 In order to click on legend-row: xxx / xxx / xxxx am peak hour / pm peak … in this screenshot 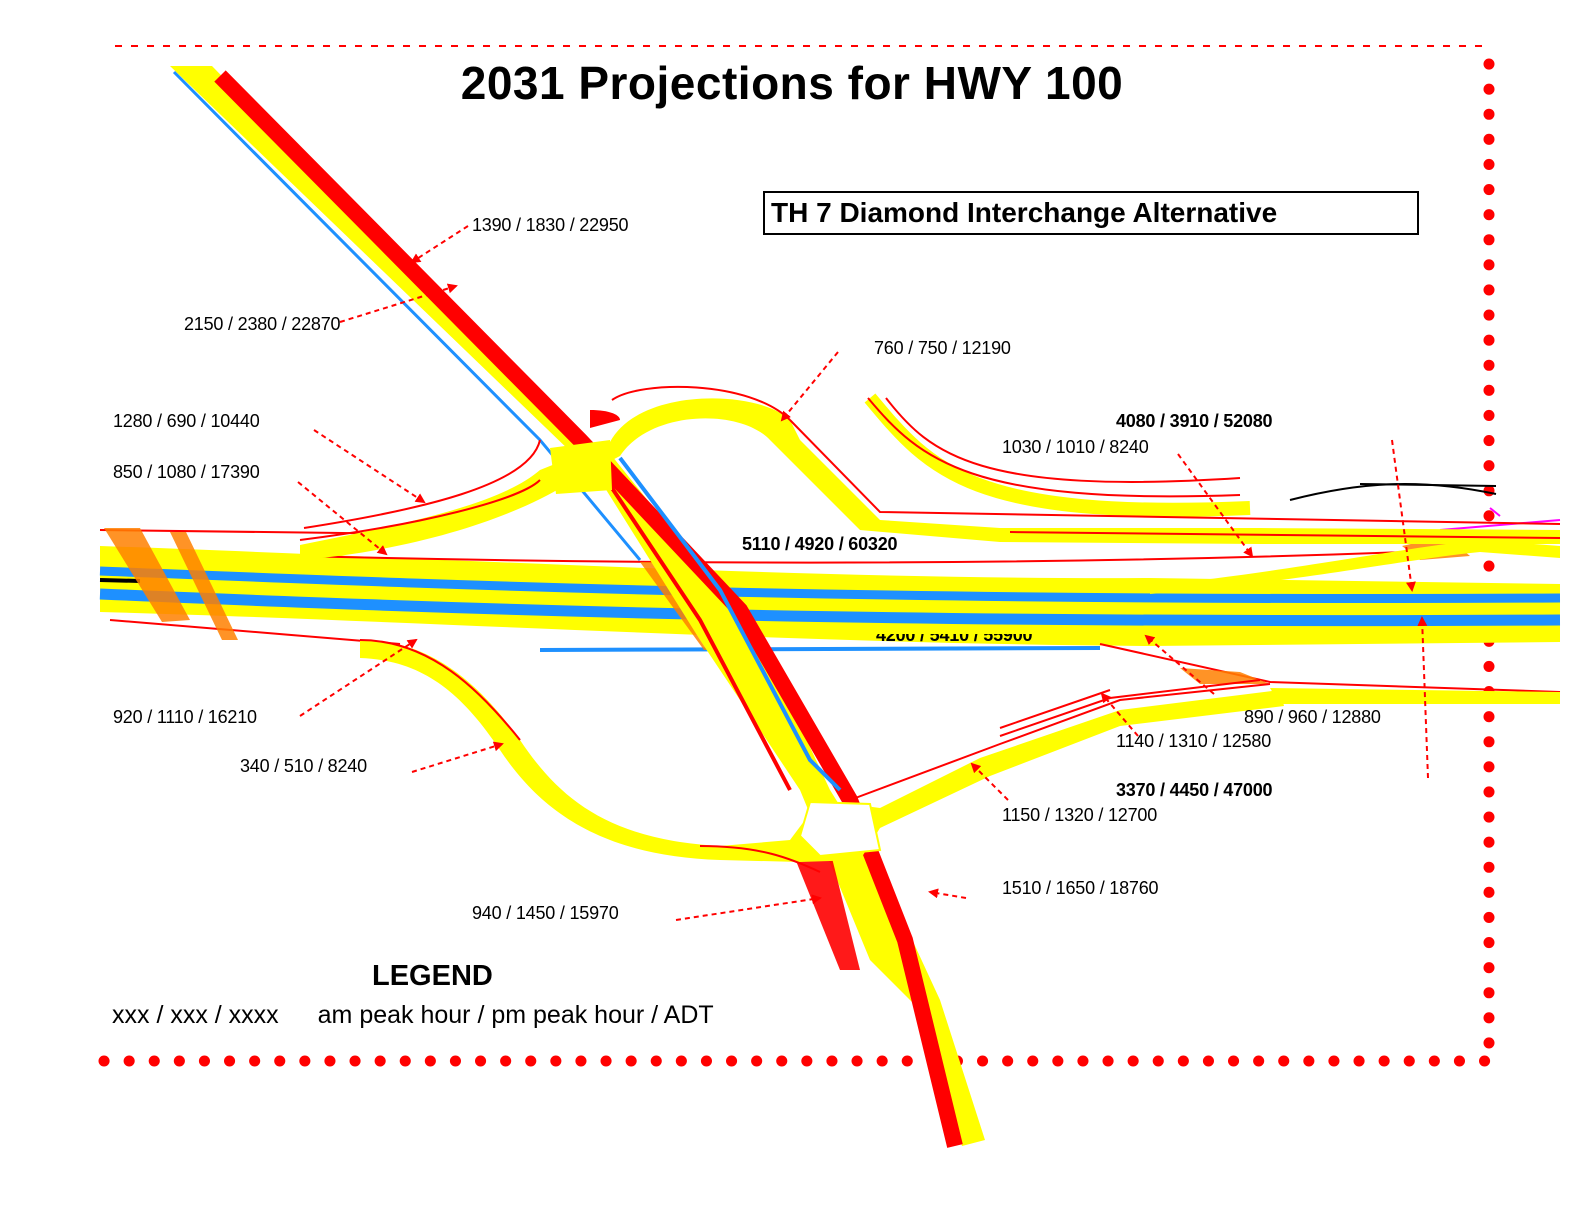, I will do `click(429, 1015)`.